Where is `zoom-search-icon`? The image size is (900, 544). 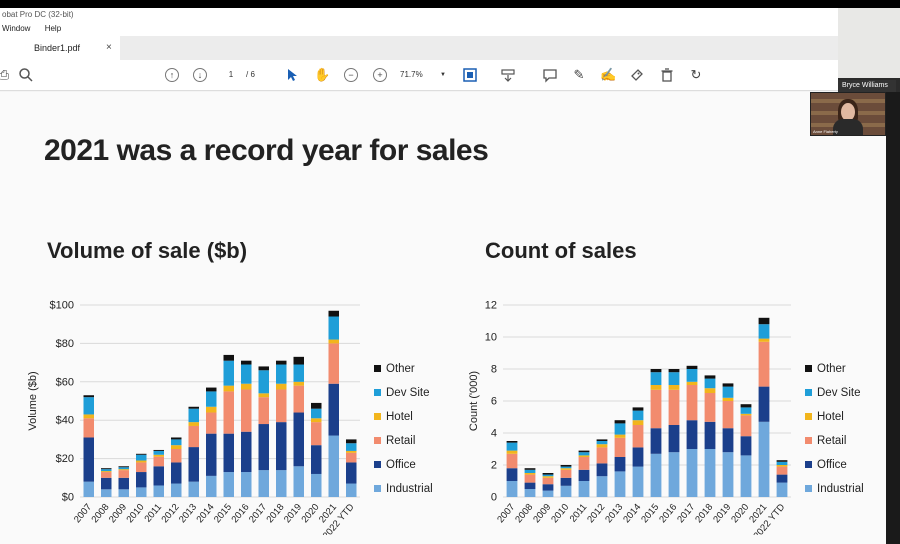 zoom-search-icon is located at coordinates (26, 75).